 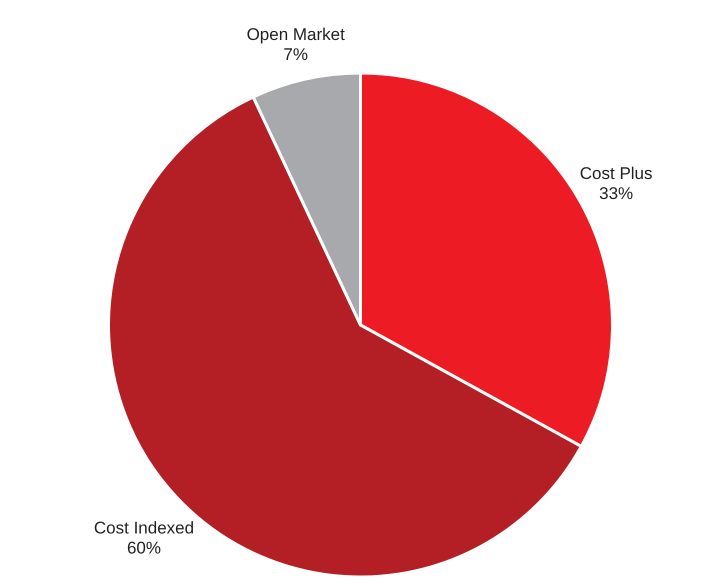 What do you see at coordinates (616, 193) in the screenshot?
I see `data-label: 33%` at bounding box center [616, 193].